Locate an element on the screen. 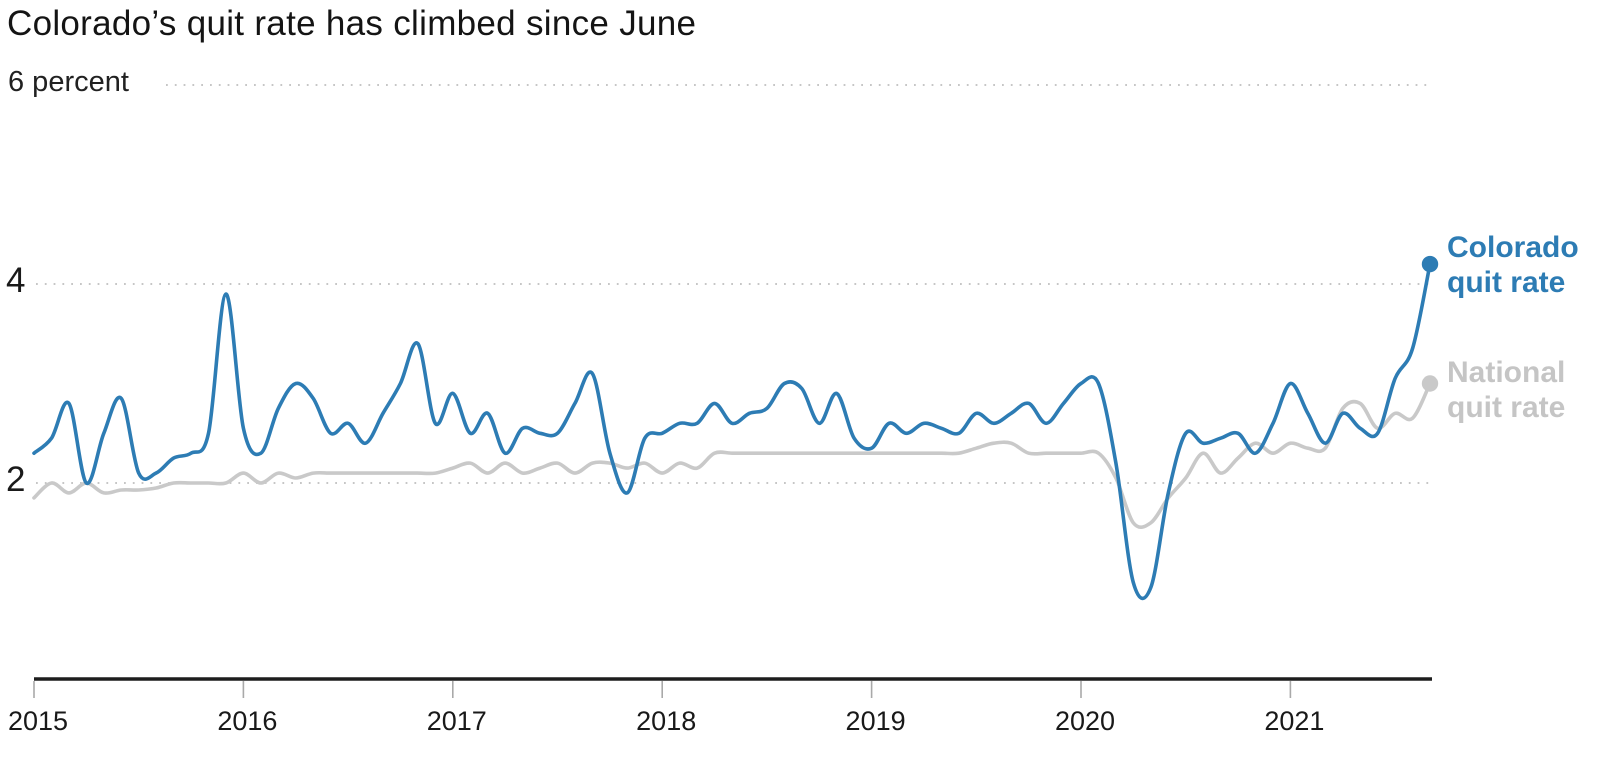  x-tick-label-2017: 2017 is located at coordinates (457, 721).